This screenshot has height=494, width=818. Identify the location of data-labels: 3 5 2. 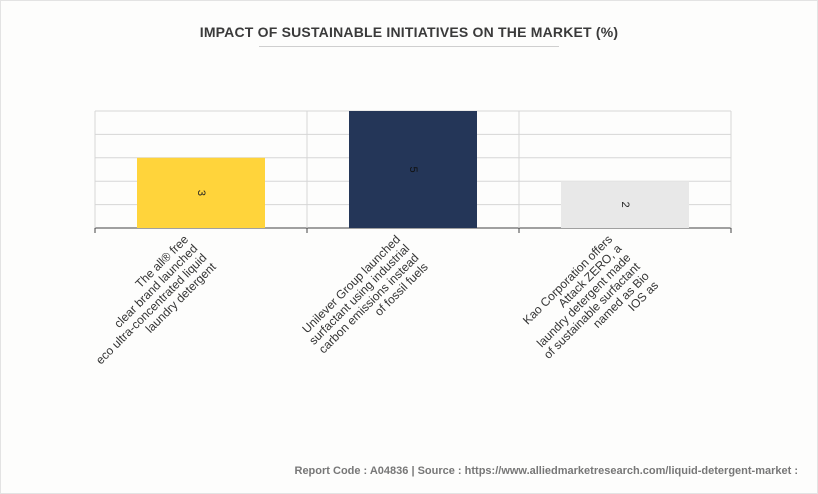
(413, 186).